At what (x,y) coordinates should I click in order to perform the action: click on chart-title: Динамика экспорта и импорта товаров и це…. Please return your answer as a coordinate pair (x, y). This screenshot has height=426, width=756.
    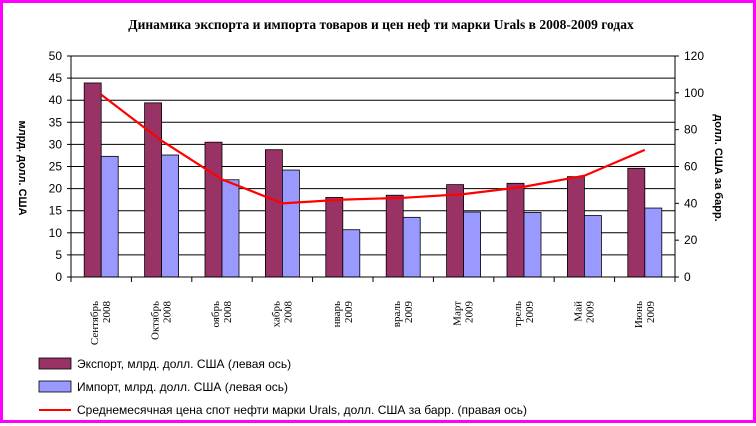
    Looking at the image, I should click on (381, 24).